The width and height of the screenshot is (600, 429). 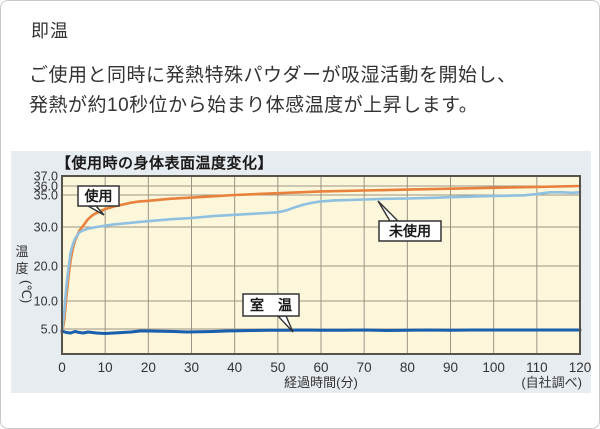 I want to click on y-tick-label: 37.0, so click(x=46, y=177).